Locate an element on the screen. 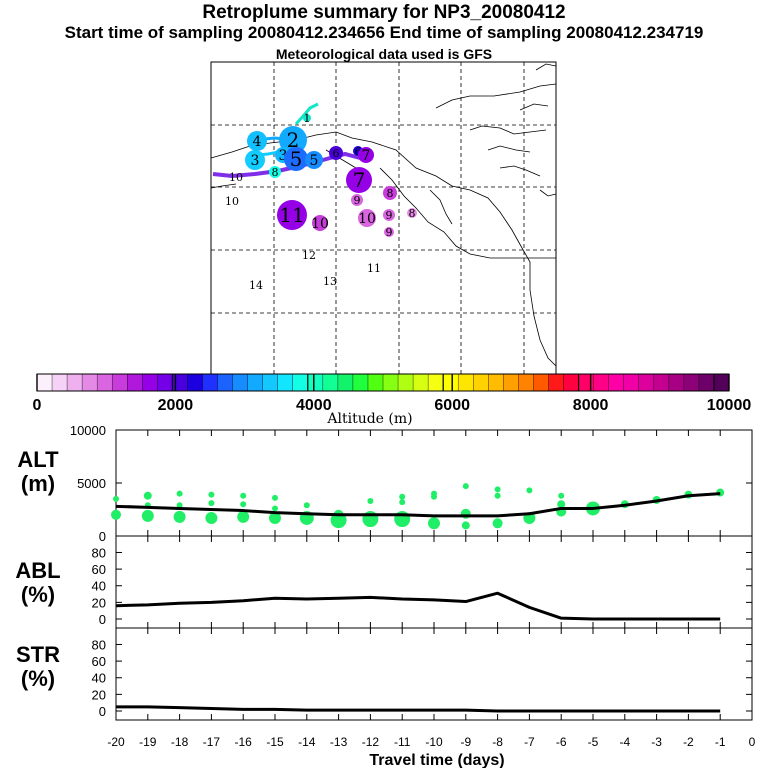 This screenshot has height=768, width=768. x-tick-label: -17 is located at coordinates (212, 742).